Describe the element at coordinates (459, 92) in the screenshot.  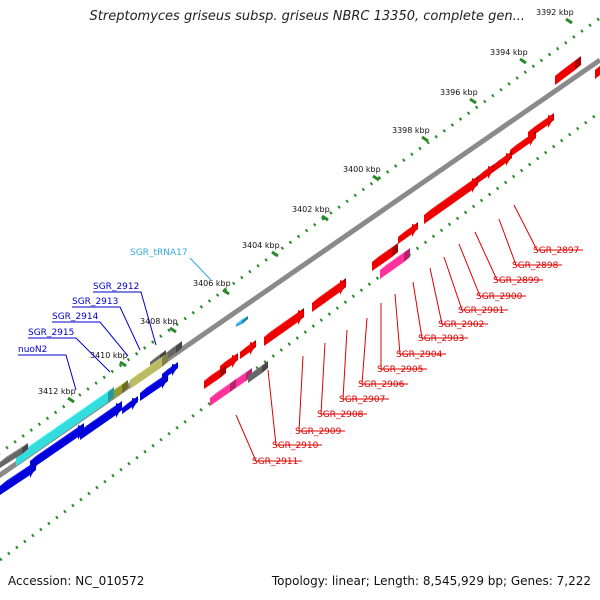
I see `tick-label: 3396 kbp` at that location.